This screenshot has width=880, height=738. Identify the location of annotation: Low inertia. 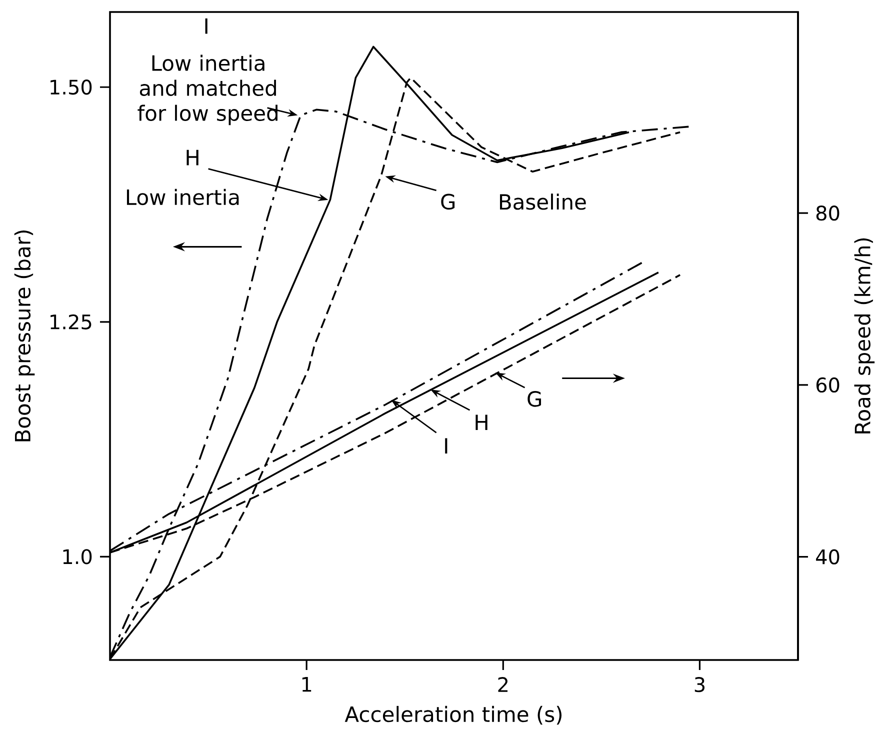
(182, 197).